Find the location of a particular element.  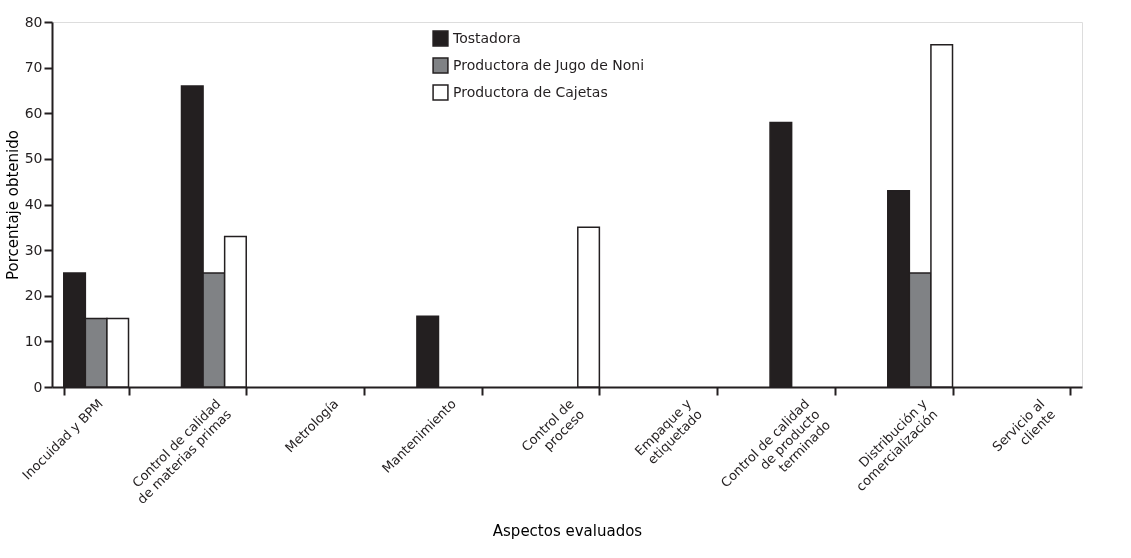

y-tick-label: 50 is located at coordinates (33, 158).